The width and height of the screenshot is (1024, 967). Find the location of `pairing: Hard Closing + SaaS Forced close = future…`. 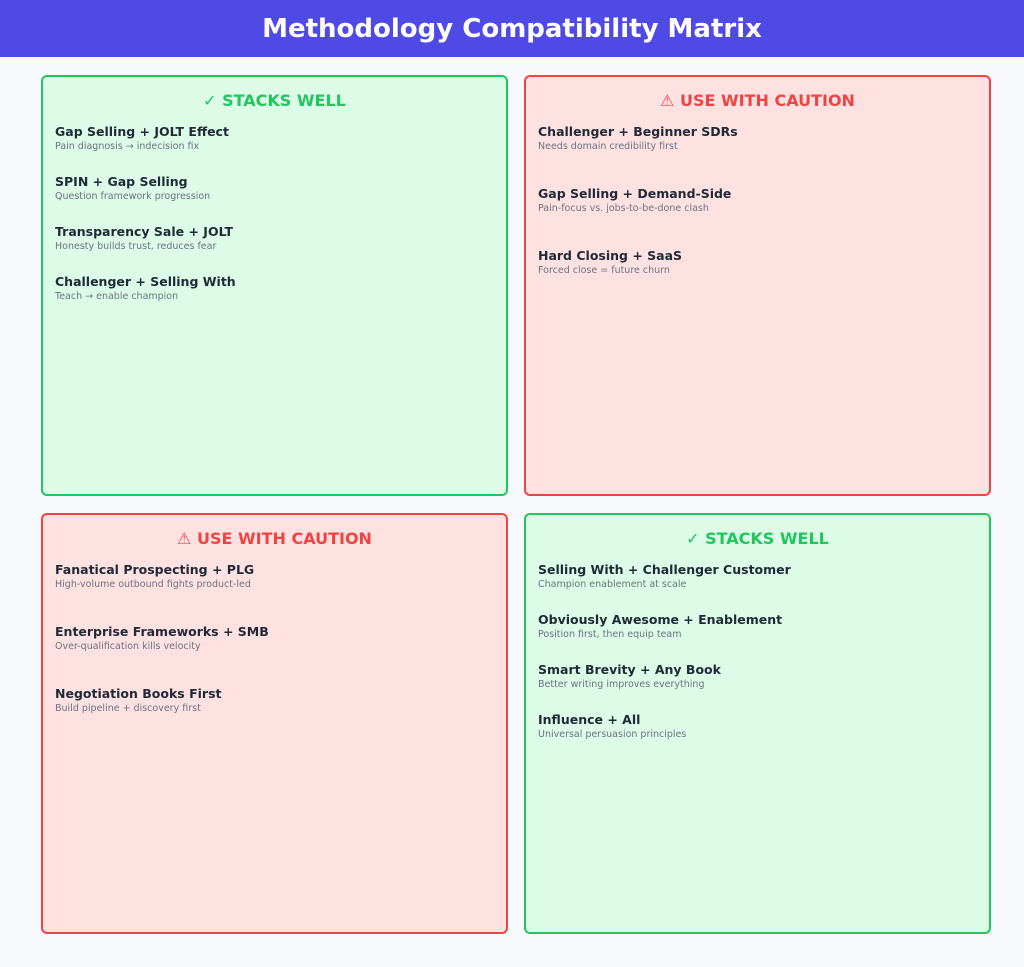

pairing: Hard Closing + SaaS Forced close = future… is located at coordinates (757, 262).